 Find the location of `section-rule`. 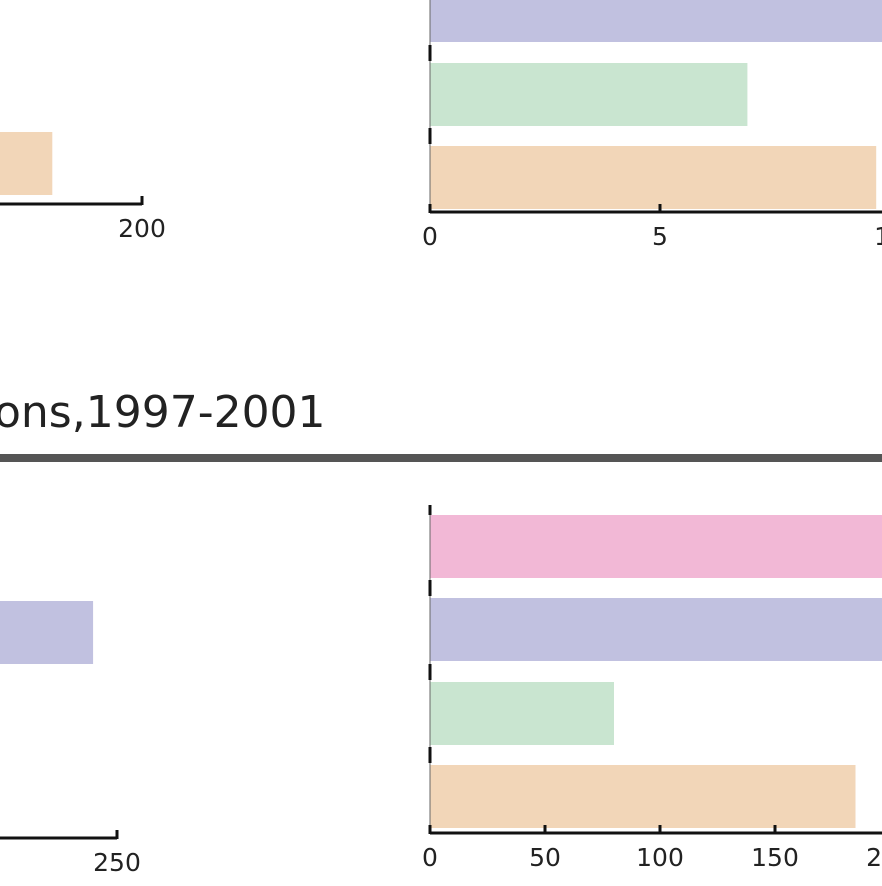

section-rule is located at coordinates (441, 458).